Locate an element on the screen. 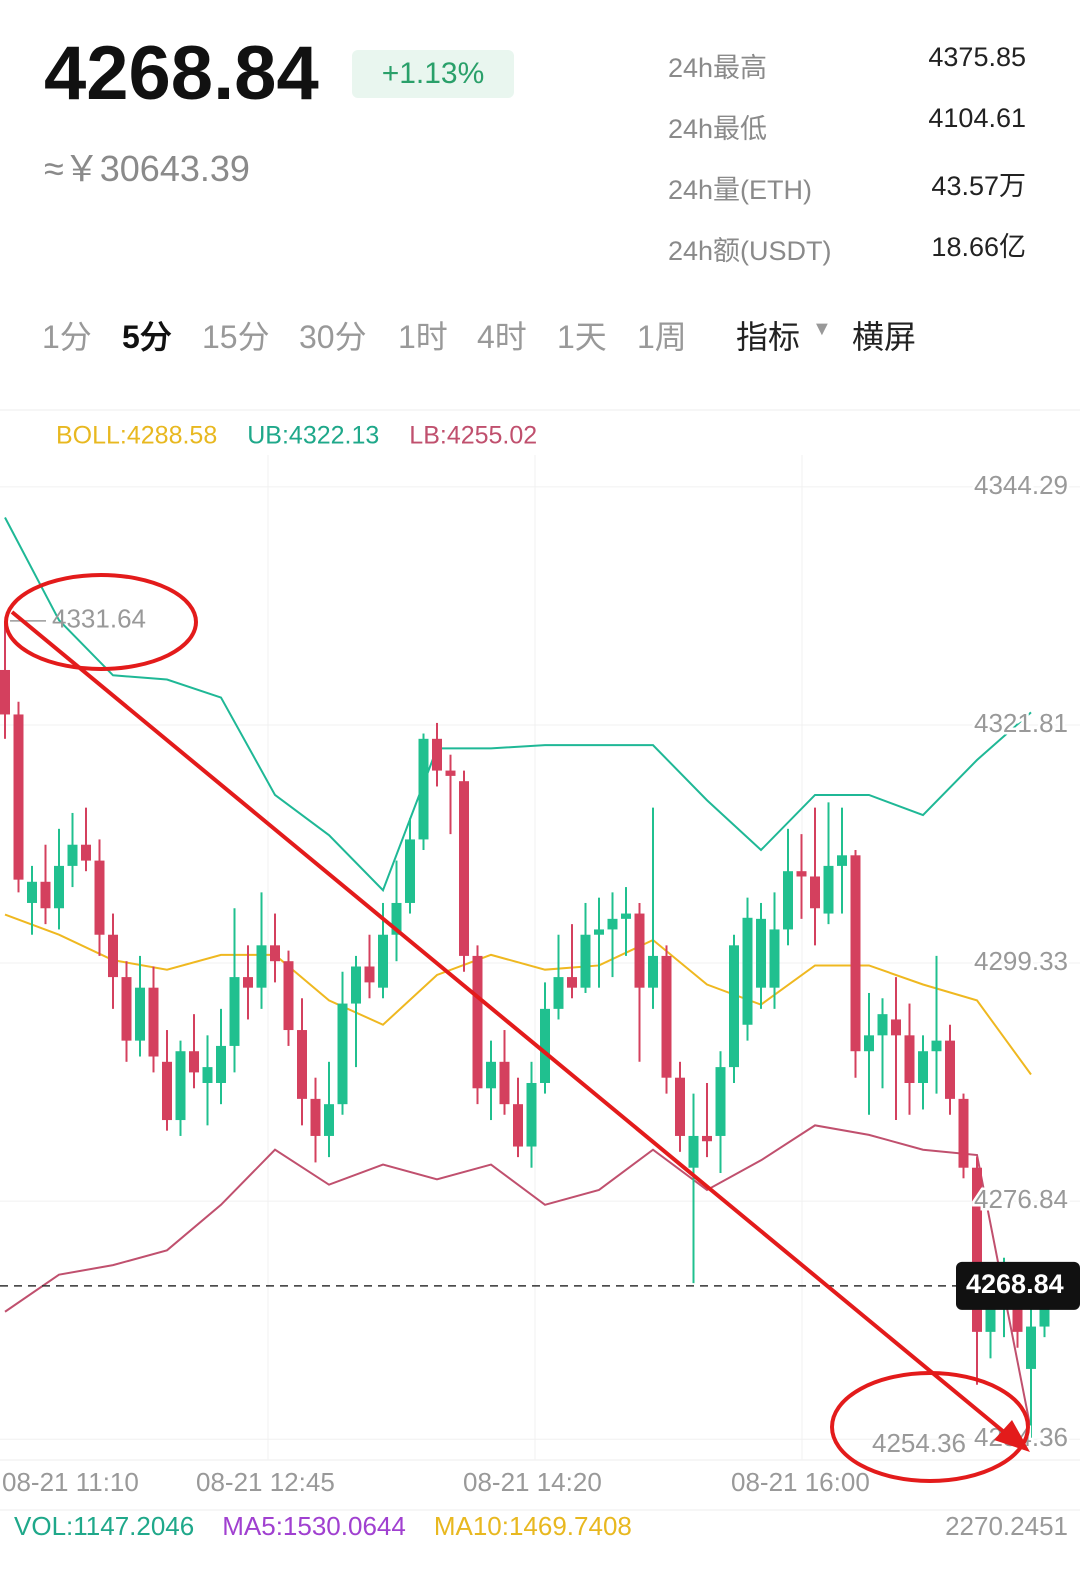 The width and height of the screenshot is (1080, 1583). x-tick-label: 08-21 12:45 is located at coordinates (265, 1482).